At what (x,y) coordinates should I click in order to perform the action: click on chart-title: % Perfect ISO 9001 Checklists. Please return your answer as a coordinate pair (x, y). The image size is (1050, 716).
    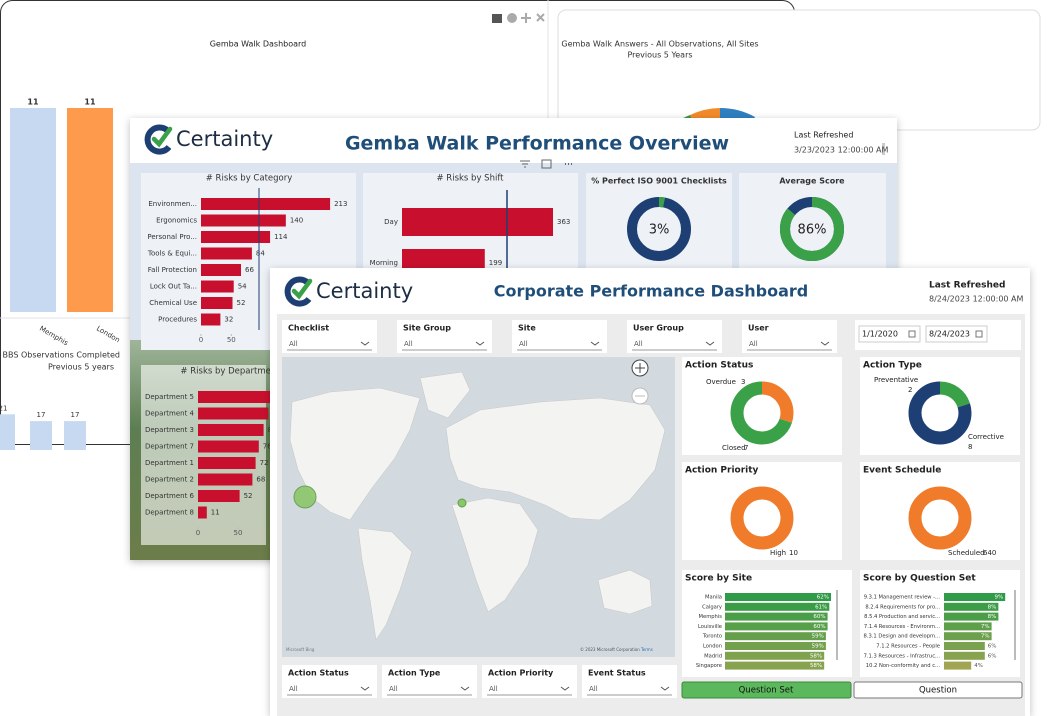
    Looking at the image, I should click on (659, 181).